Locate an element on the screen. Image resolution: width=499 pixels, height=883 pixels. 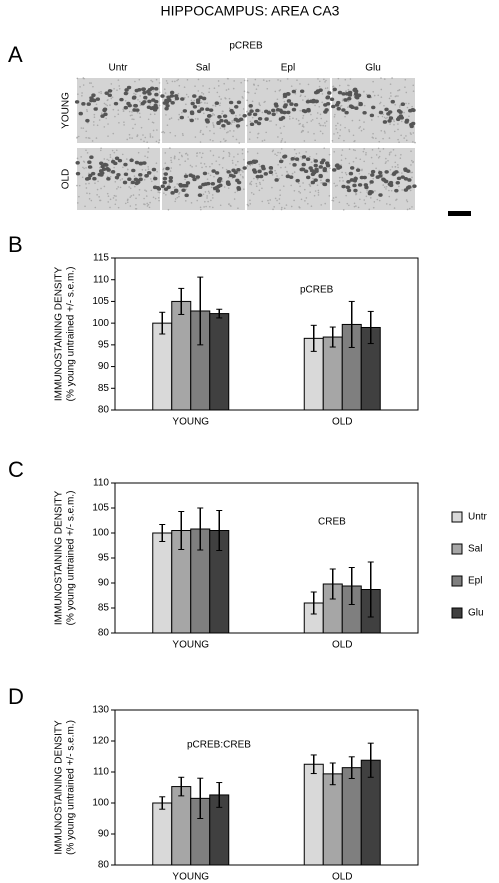
annotation: CREB is located at coordinates (332, 522).